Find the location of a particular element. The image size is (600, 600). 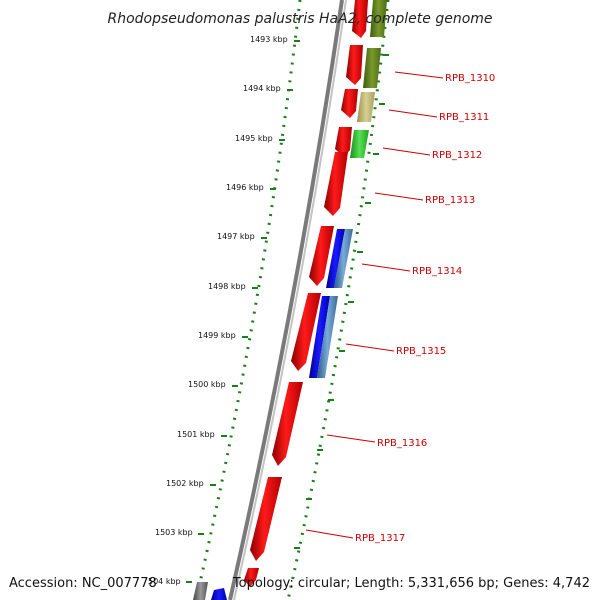

scale-label-1496: 1496 kbp is located at coordinates (245, 187).